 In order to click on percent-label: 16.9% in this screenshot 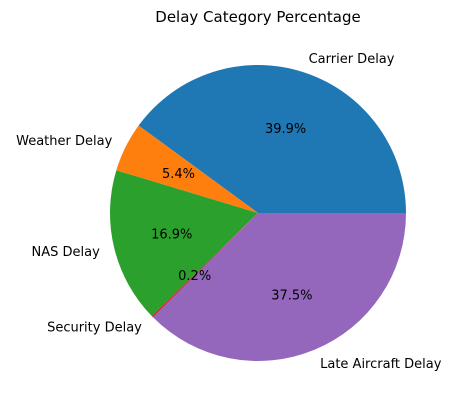, I will do `click(171, 235)`.